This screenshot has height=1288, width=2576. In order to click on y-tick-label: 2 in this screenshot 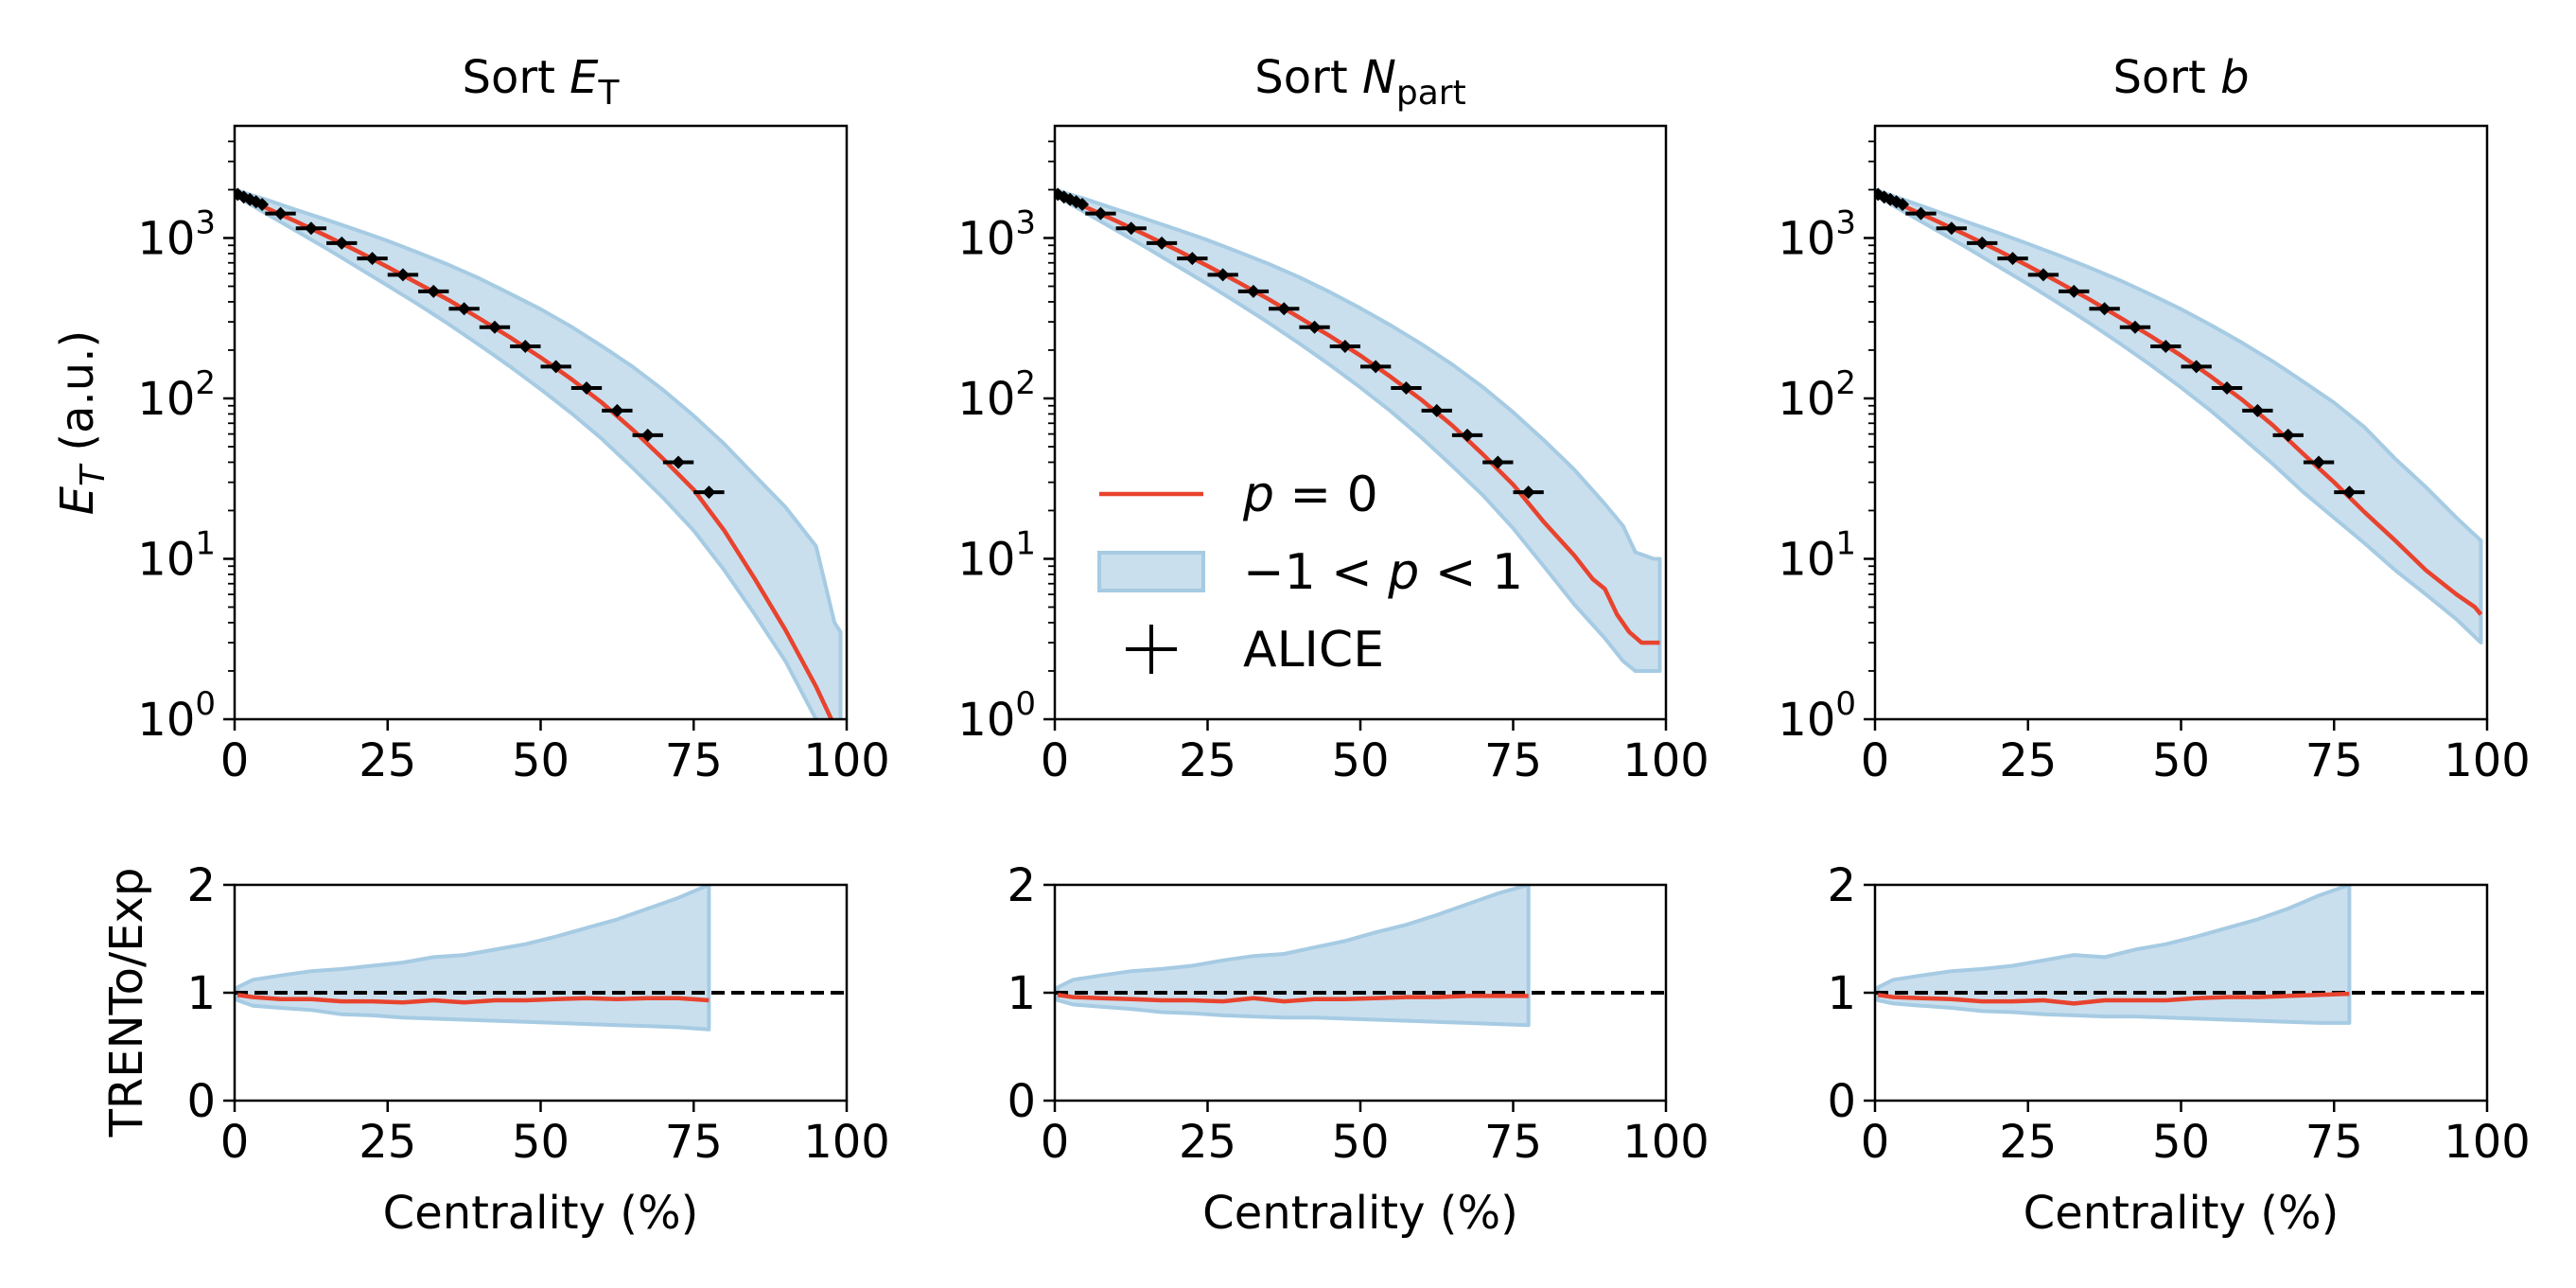, I will do `click(201, 885)`.